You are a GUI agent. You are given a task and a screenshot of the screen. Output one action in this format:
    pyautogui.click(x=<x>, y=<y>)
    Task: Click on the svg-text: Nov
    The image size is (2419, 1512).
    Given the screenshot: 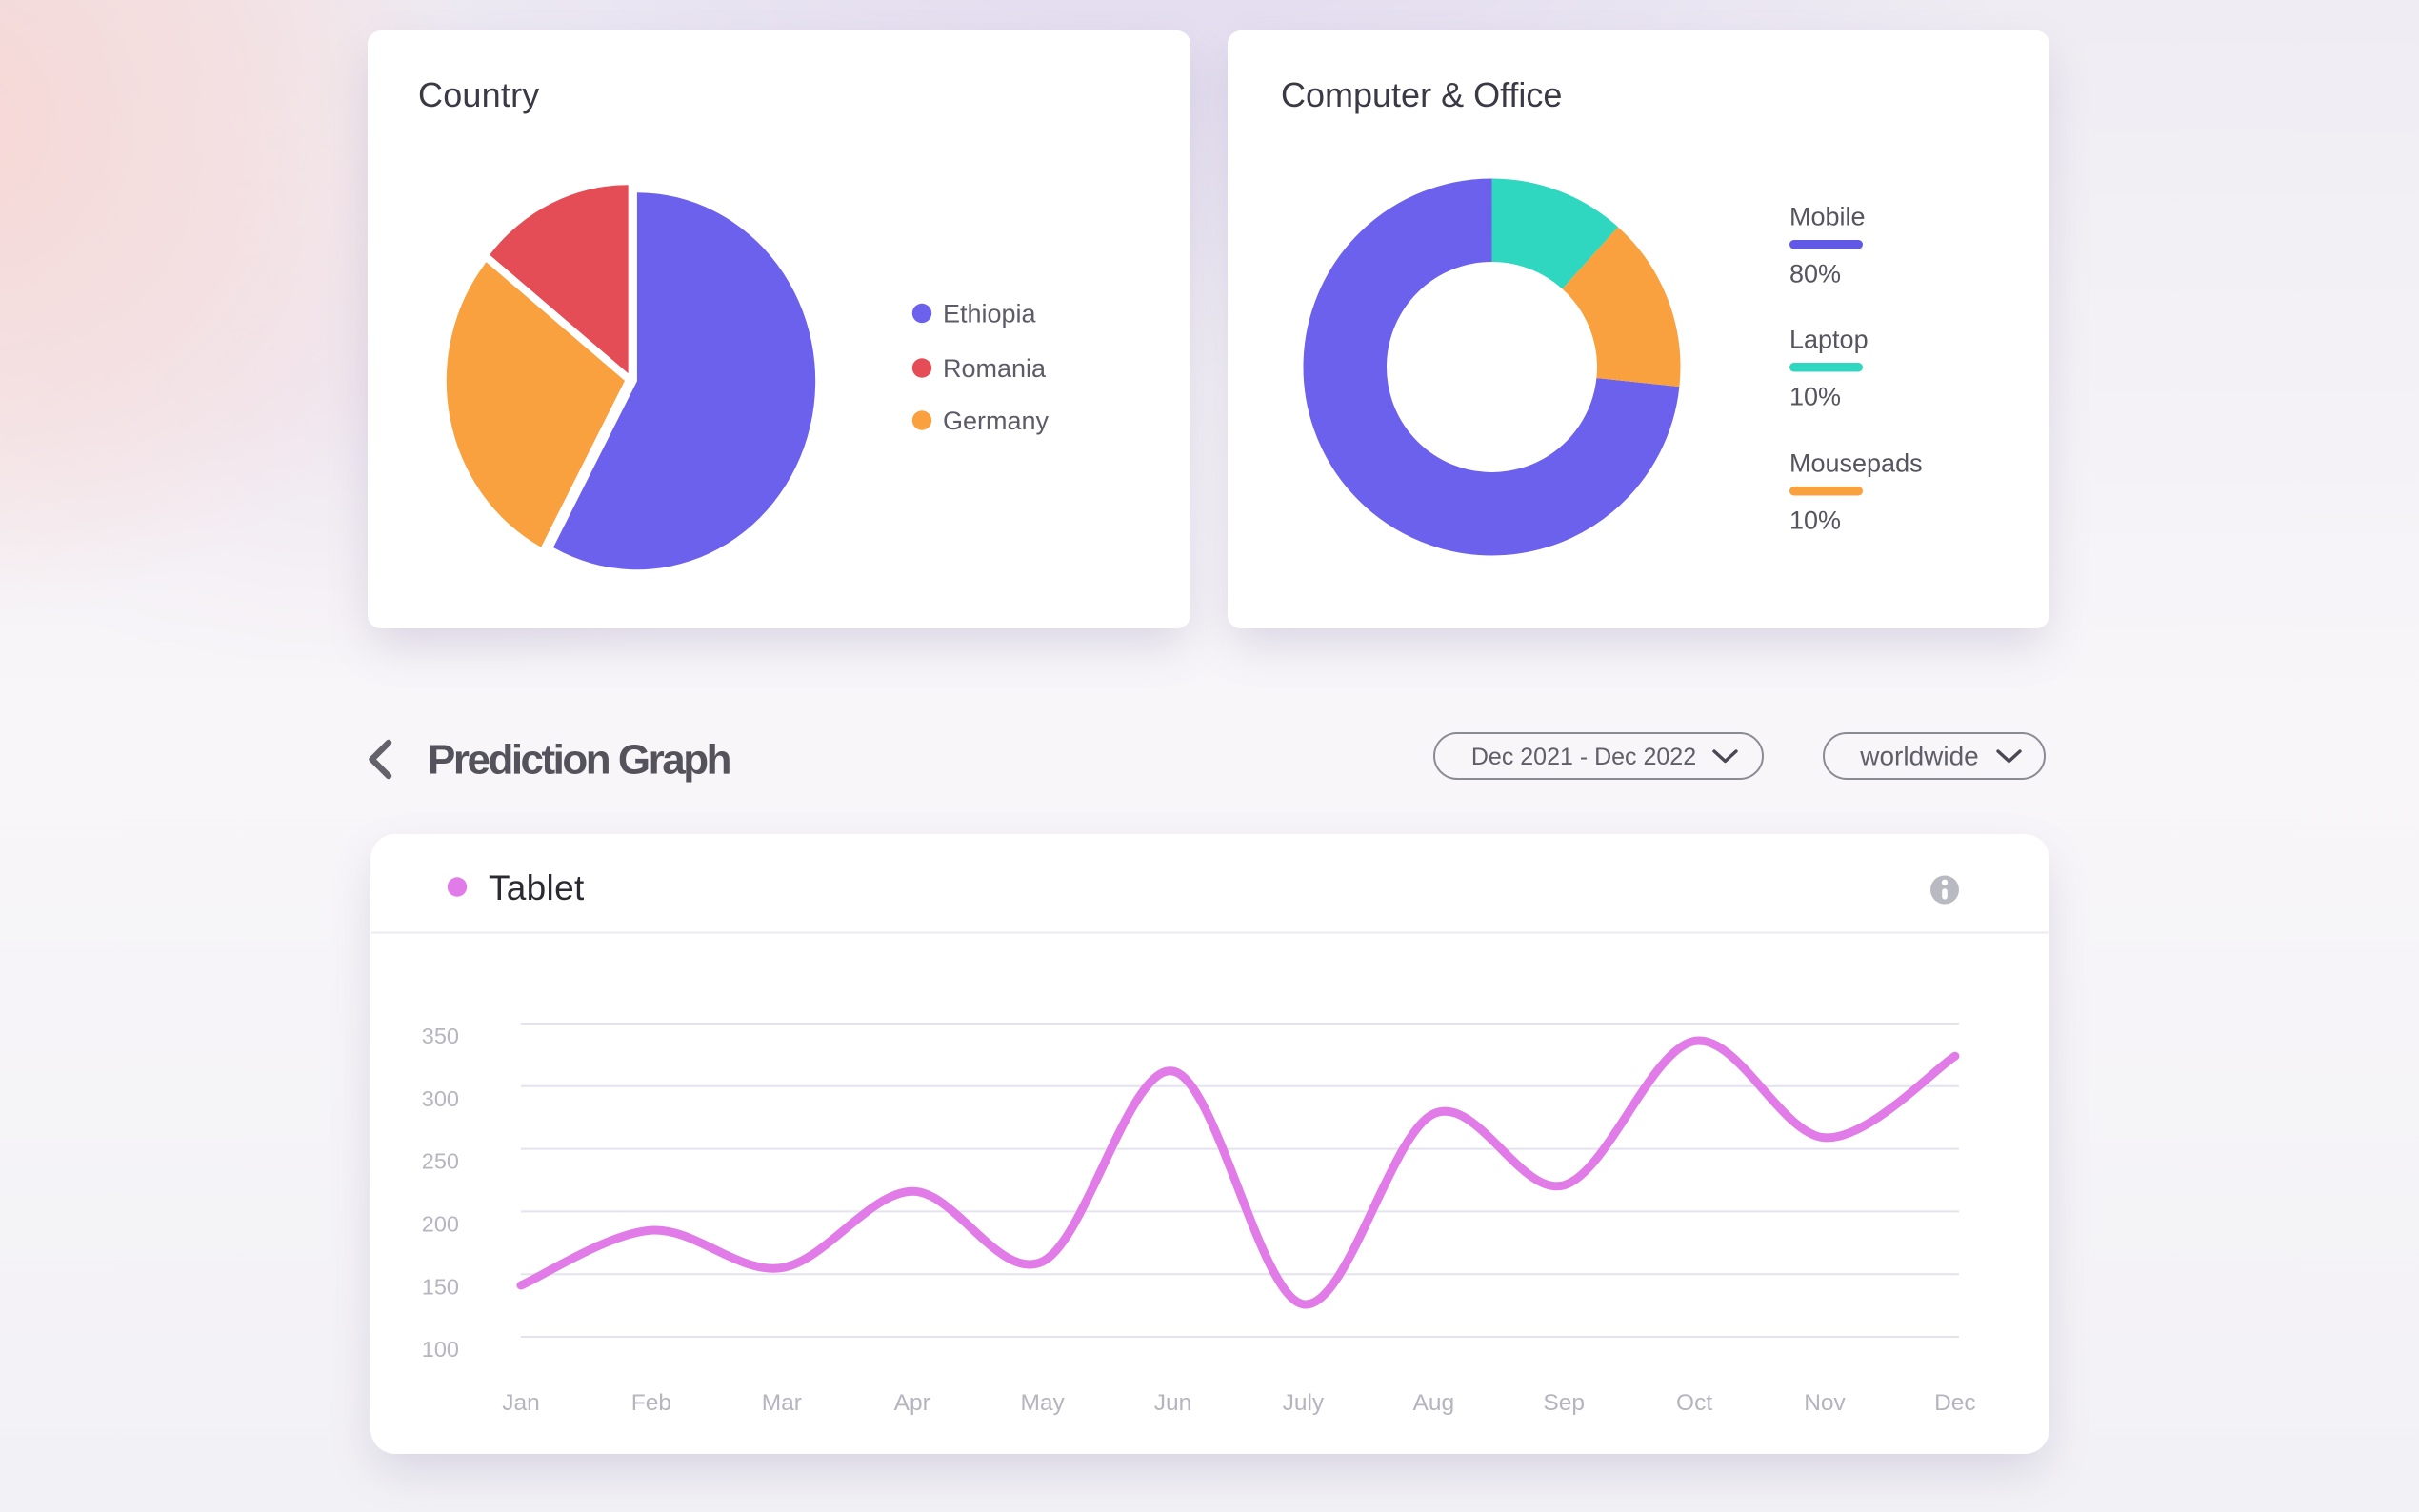 What is the action you would take?
    pyautogui.click(x=1825, y=1403)
    